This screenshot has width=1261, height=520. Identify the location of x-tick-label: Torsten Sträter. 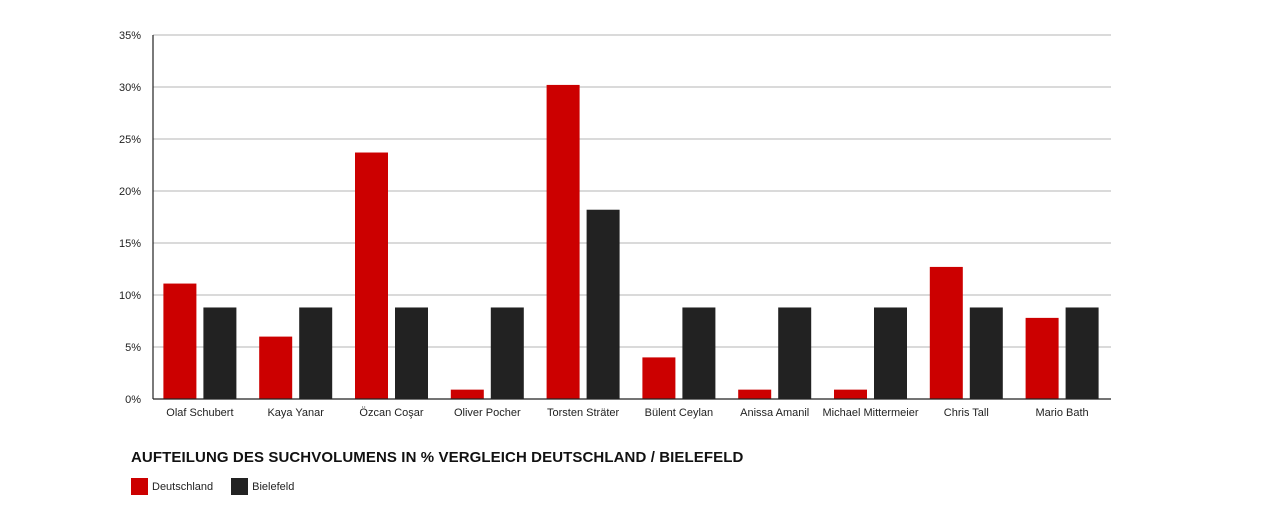
(583, 413).